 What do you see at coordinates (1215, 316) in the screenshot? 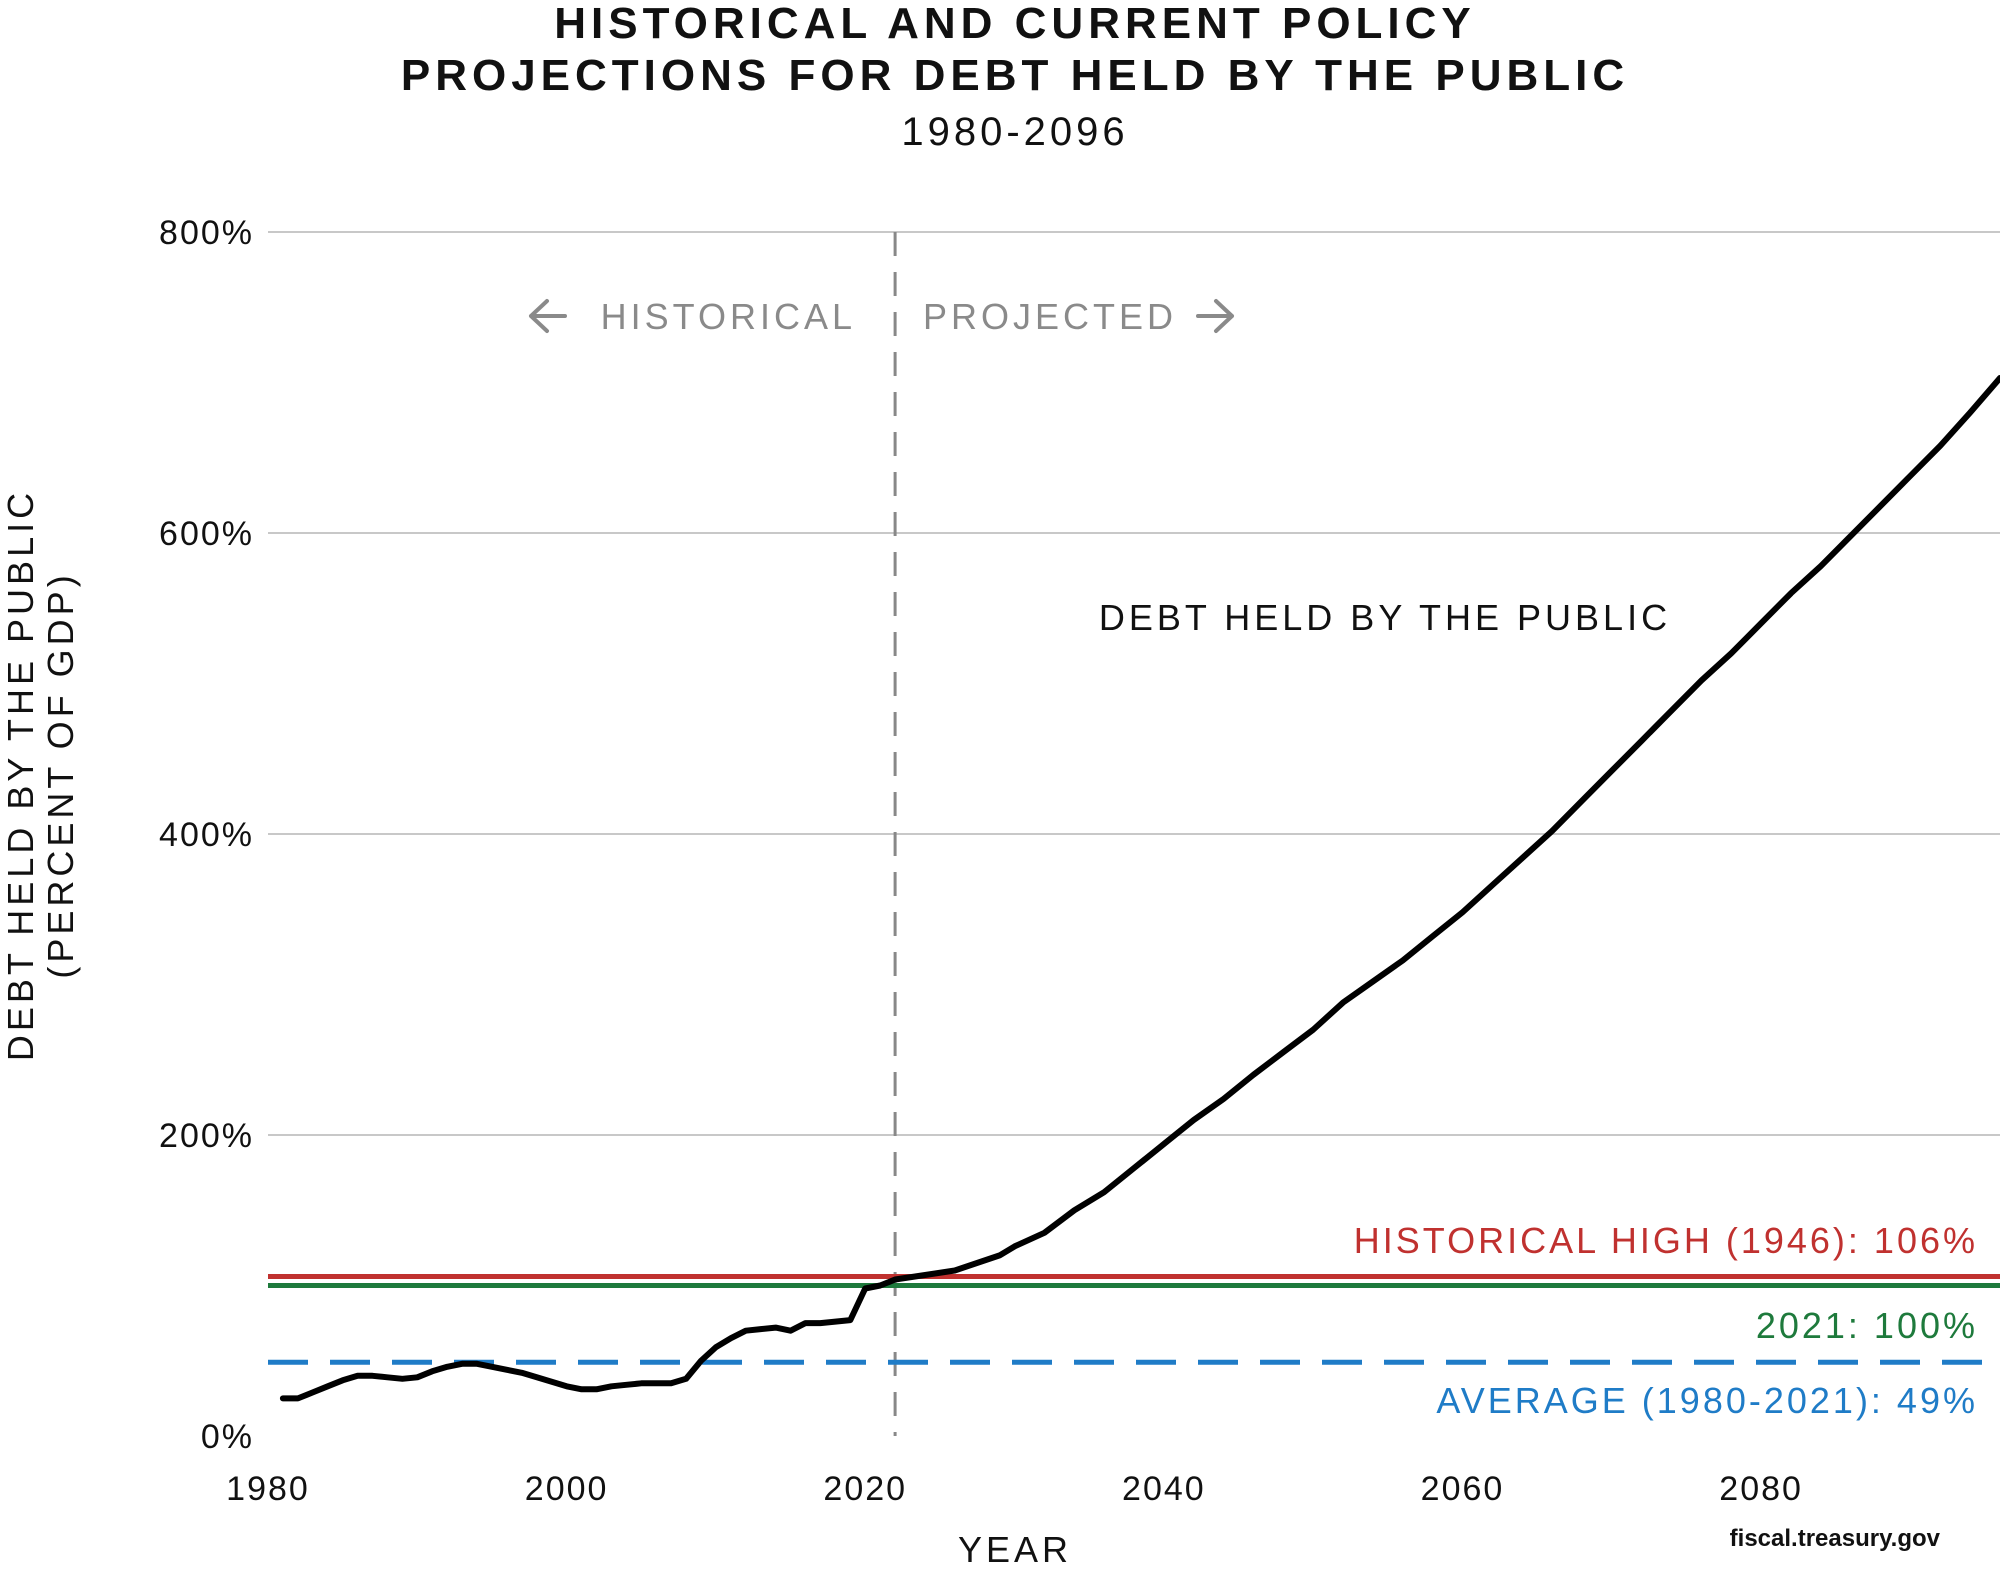
I see `arrow-right-icon` at bounding box center [1215, 316].